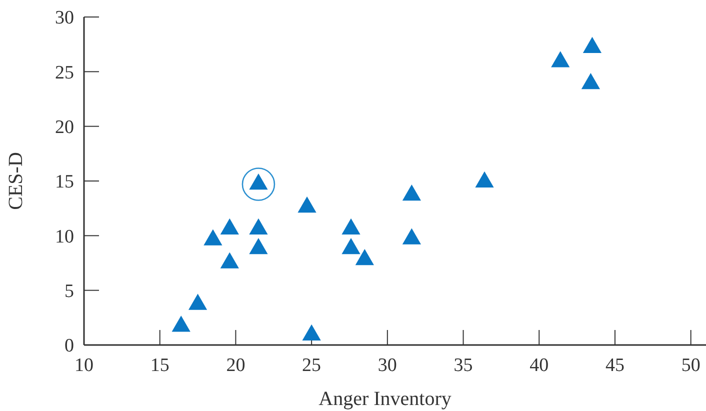 Image resolution: width=706 pixels, height=411 pixels. Describe the element at coordinates (64, 127) in the screenshot. I see `y-tick-label: 20` at that location.